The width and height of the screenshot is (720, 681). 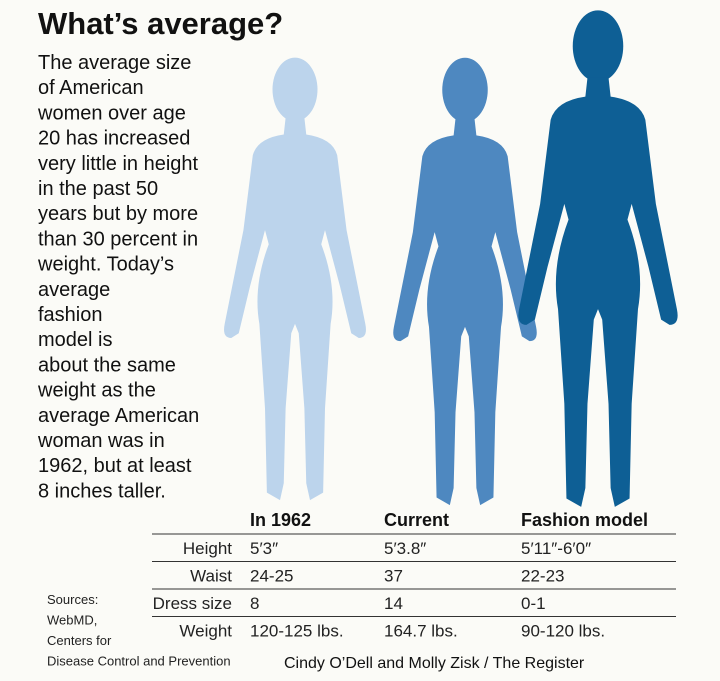 I want to click on cell: 24-25, so click(x=271, y=576).